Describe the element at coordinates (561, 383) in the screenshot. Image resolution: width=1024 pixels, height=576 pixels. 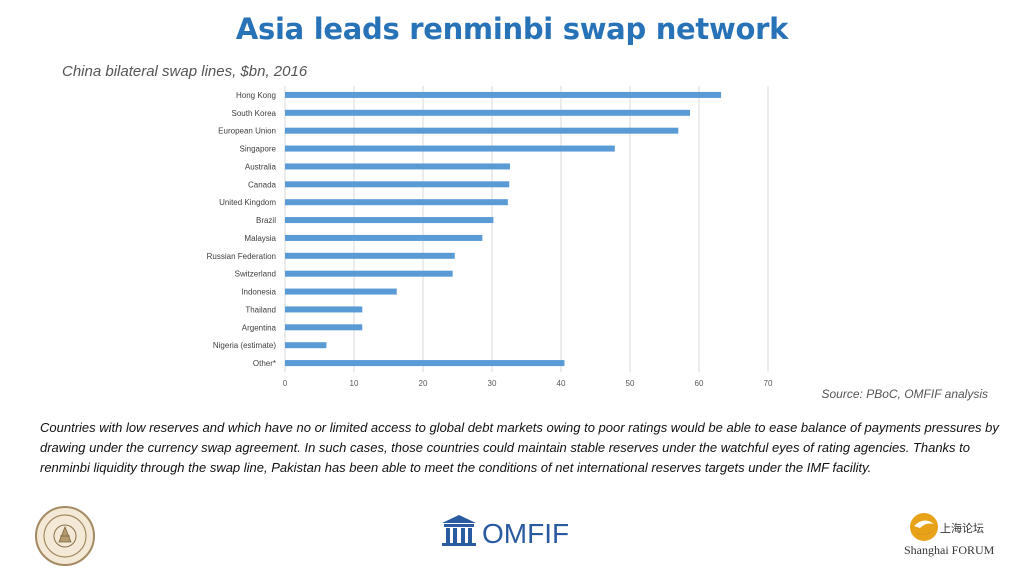
I see `x-tick-label: 40` at that location.